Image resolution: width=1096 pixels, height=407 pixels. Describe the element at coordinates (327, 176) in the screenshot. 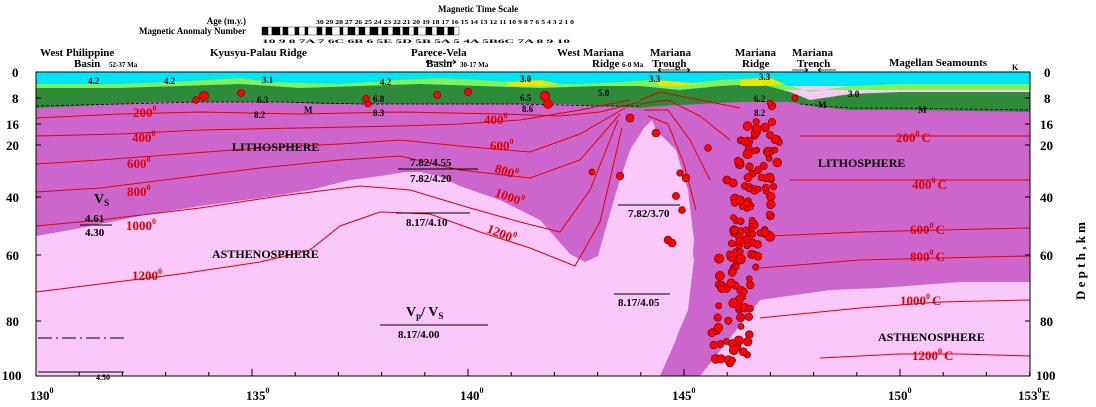

I see `isotherm-1000-left` at that location.